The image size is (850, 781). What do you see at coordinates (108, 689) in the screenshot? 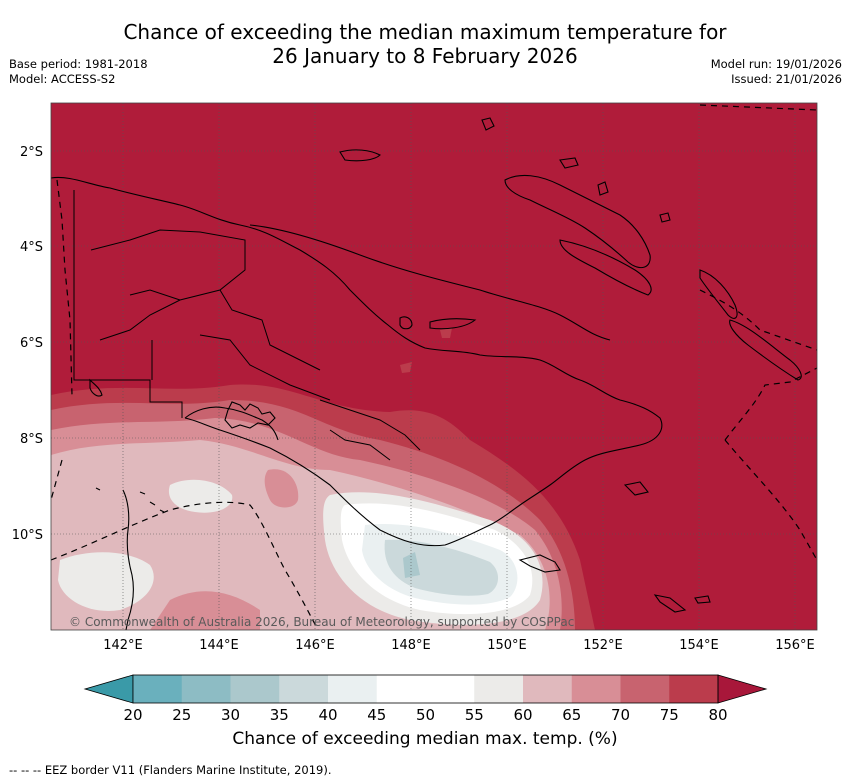
I see `colorbar-extend-low` at bounding box center [108, 689].